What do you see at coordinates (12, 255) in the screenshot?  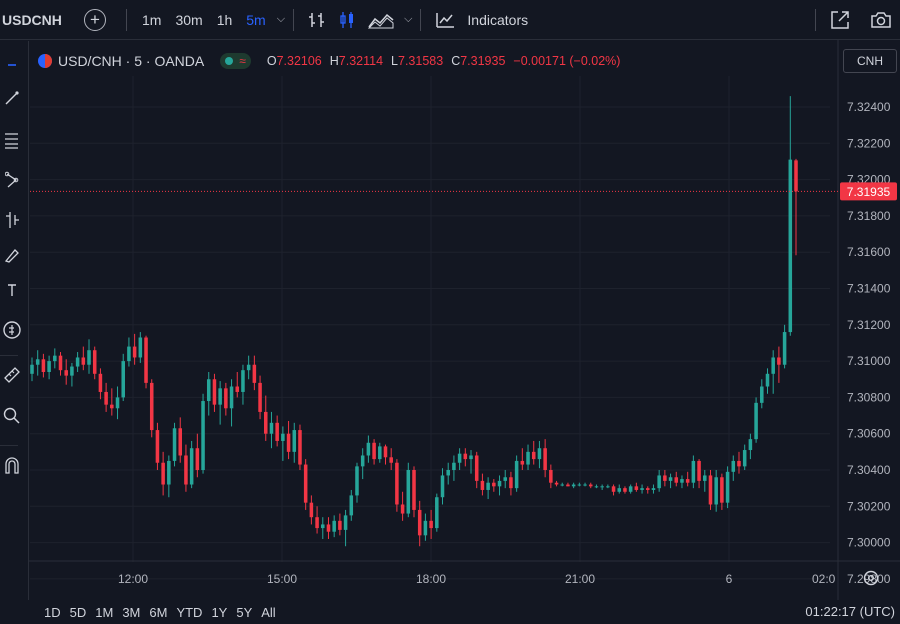 I see `brush-icon` at bounding box center [12, 255].